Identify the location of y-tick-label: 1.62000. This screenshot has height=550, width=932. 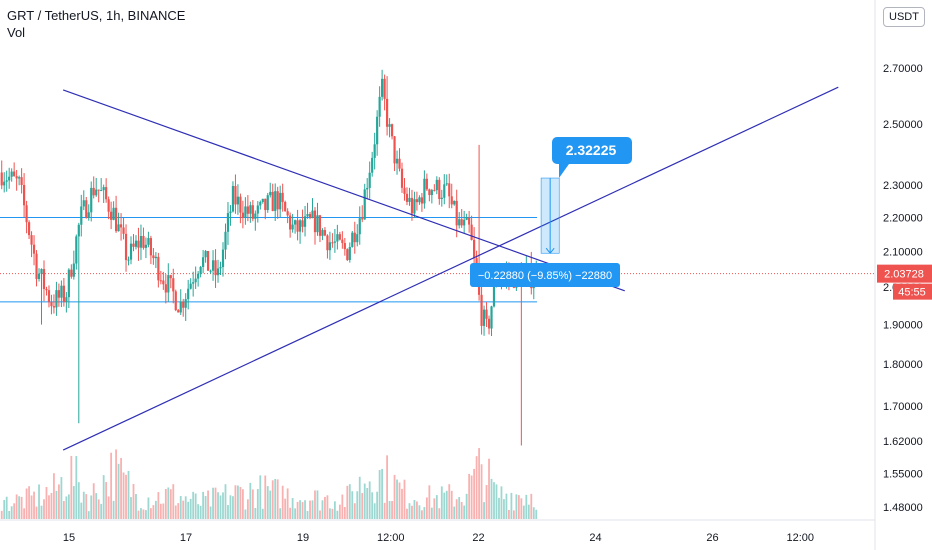
(903, 442).